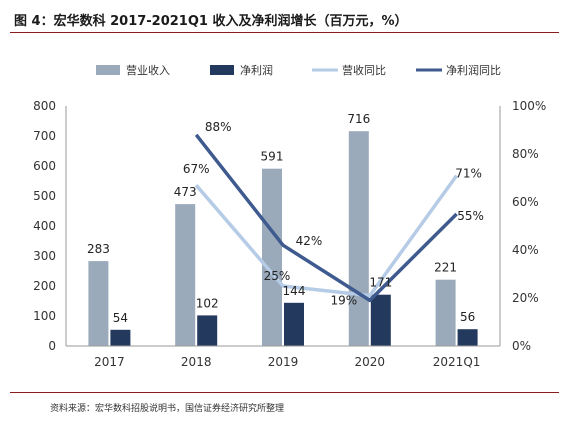  What do you see at coordinates (211, 21) in the screenshot?
I see `chart-title: 图 4：宏华数科 2017-2021Q1 收入及净利润增长（百万元，%）` at bounding box center [211, 21].